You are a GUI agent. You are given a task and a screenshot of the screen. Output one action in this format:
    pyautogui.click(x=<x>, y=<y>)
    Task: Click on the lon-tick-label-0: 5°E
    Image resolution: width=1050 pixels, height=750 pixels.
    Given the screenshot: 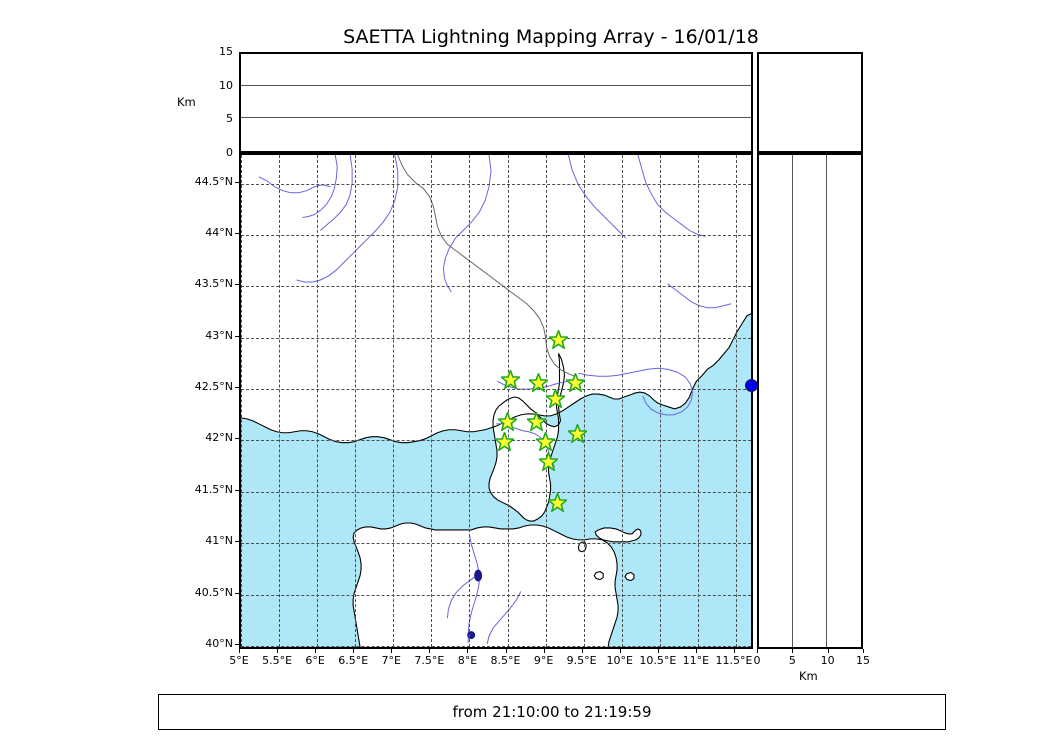 What is the action you would take?
    pyautogui.click(x=239, y=660)
    